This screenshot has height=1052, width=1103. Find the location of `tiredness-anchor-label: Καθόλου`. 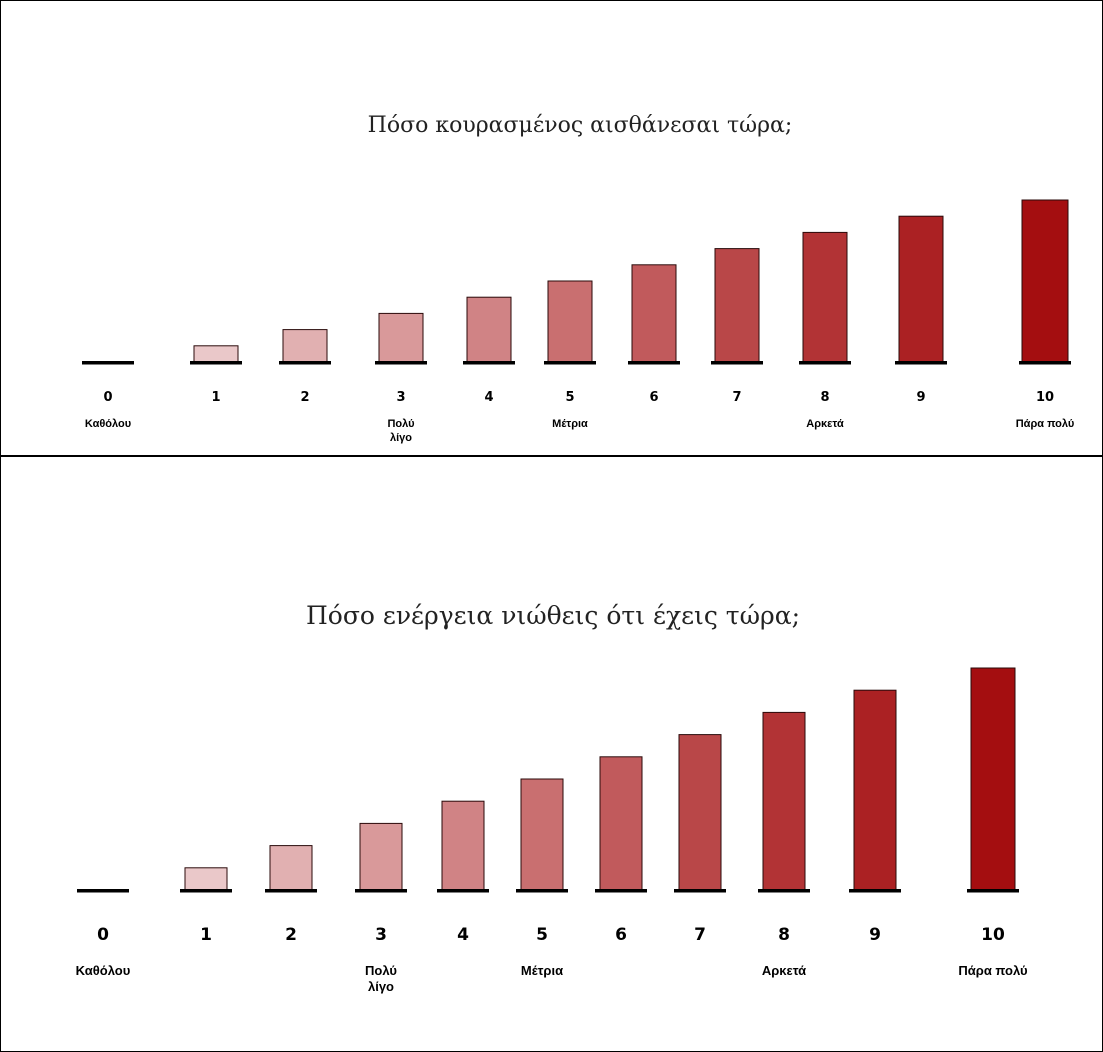

tiredness-anchor-label: Καθόλου is located at coordinates (108, 424).